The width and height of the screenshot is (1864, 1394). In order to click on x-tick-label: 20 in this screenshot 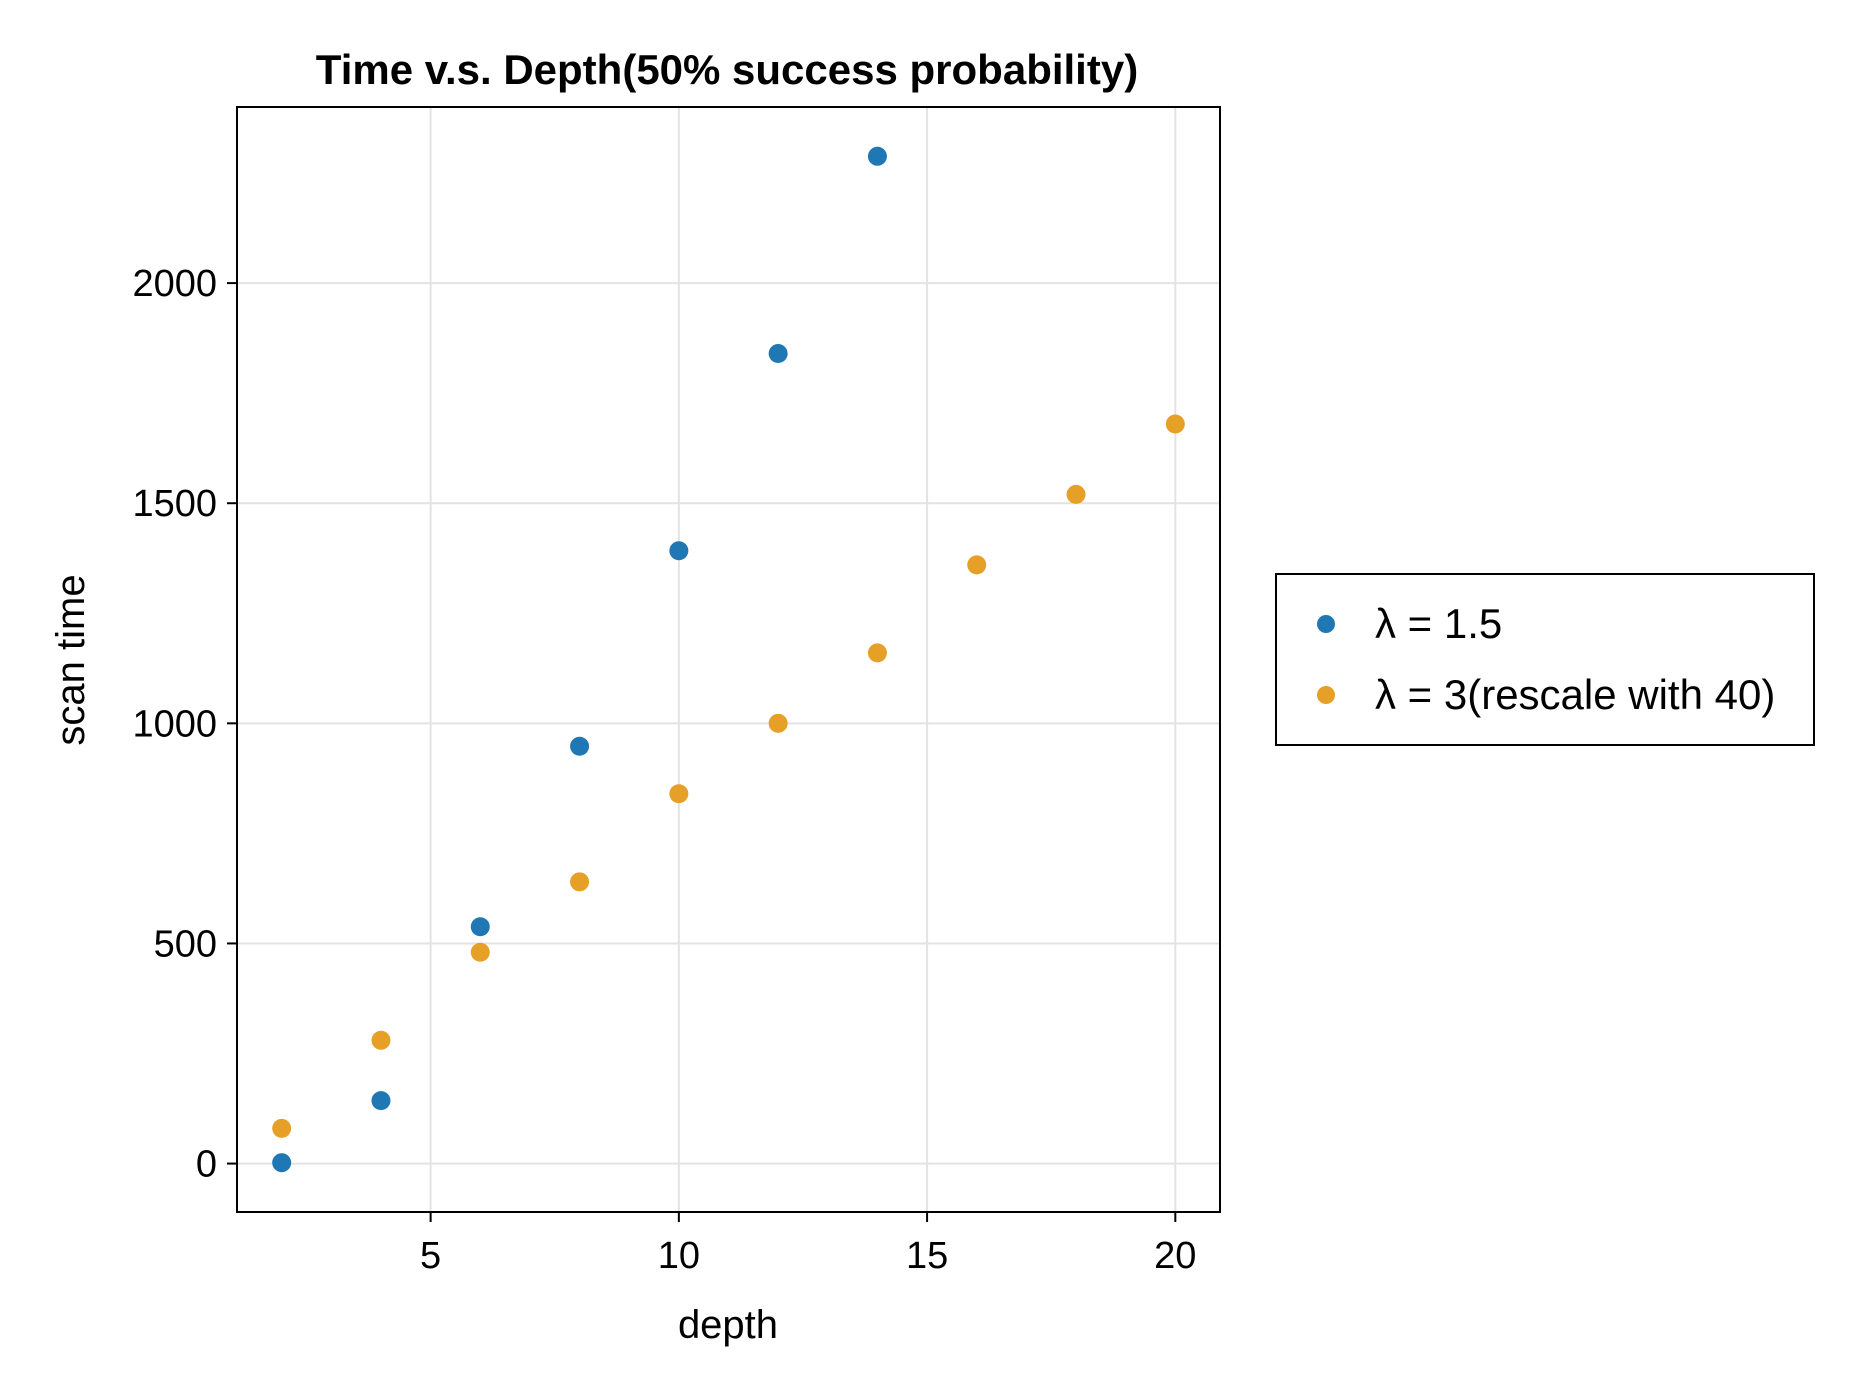, I will do `click(1175, 1256)`.